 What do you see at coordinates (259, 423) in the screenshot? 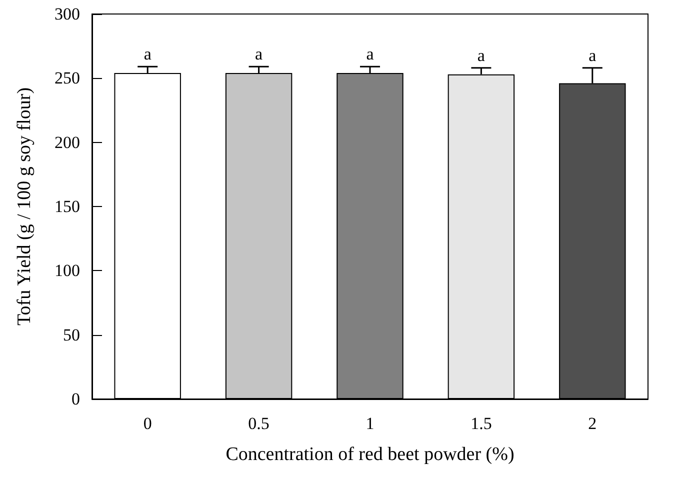
I see `x-tick-label: 0.5` at bounding box center [259, 423].